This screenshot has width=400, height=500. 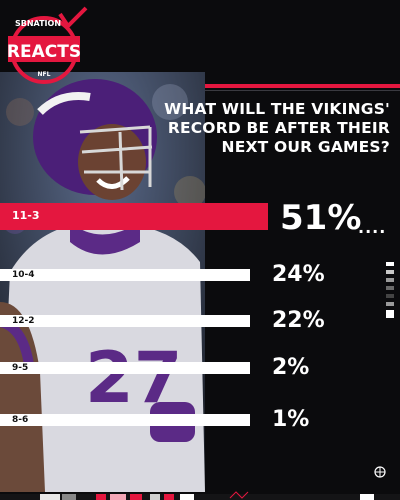 What do you see at coordinates (302, 90) in the screenshot?
I see `top-divider` at bounding box center [302, 90].